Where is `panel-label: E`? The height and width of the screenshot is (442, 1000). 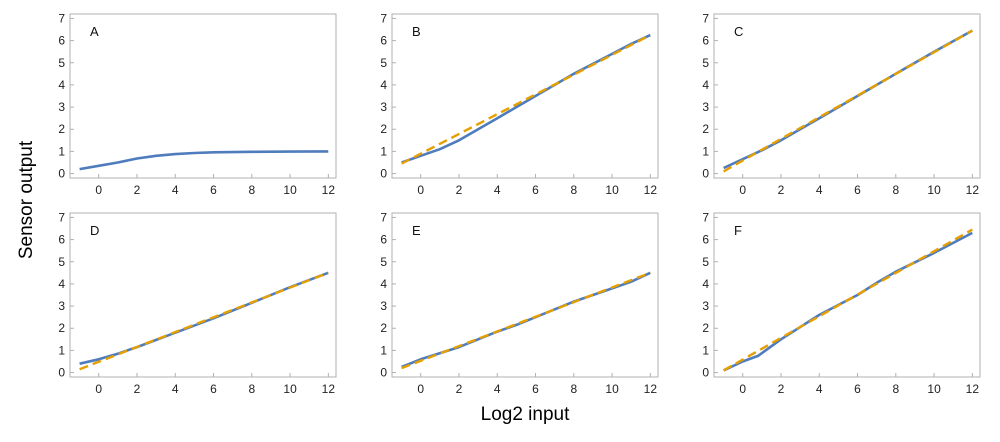
panel-label: E is located at coordinates (416, 230).